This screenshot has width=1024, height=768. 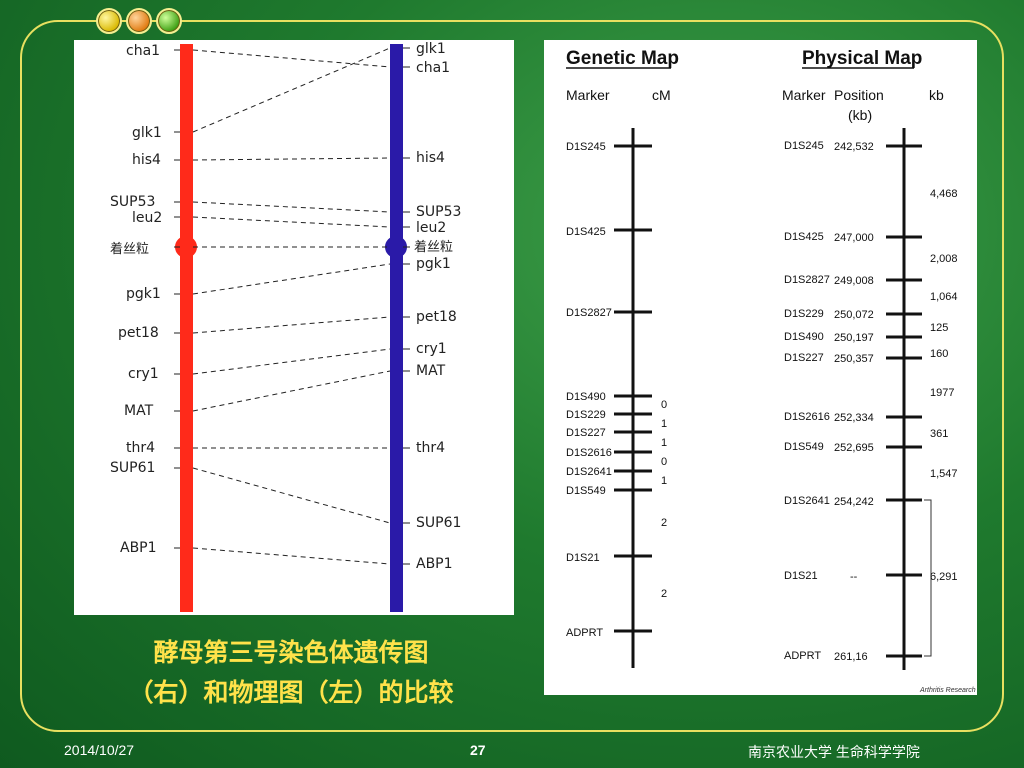 What do you see at coordinates (584, 633) in the screenshot?
I see `gm-marker: ADPRT` at bounding box center [584, 633].